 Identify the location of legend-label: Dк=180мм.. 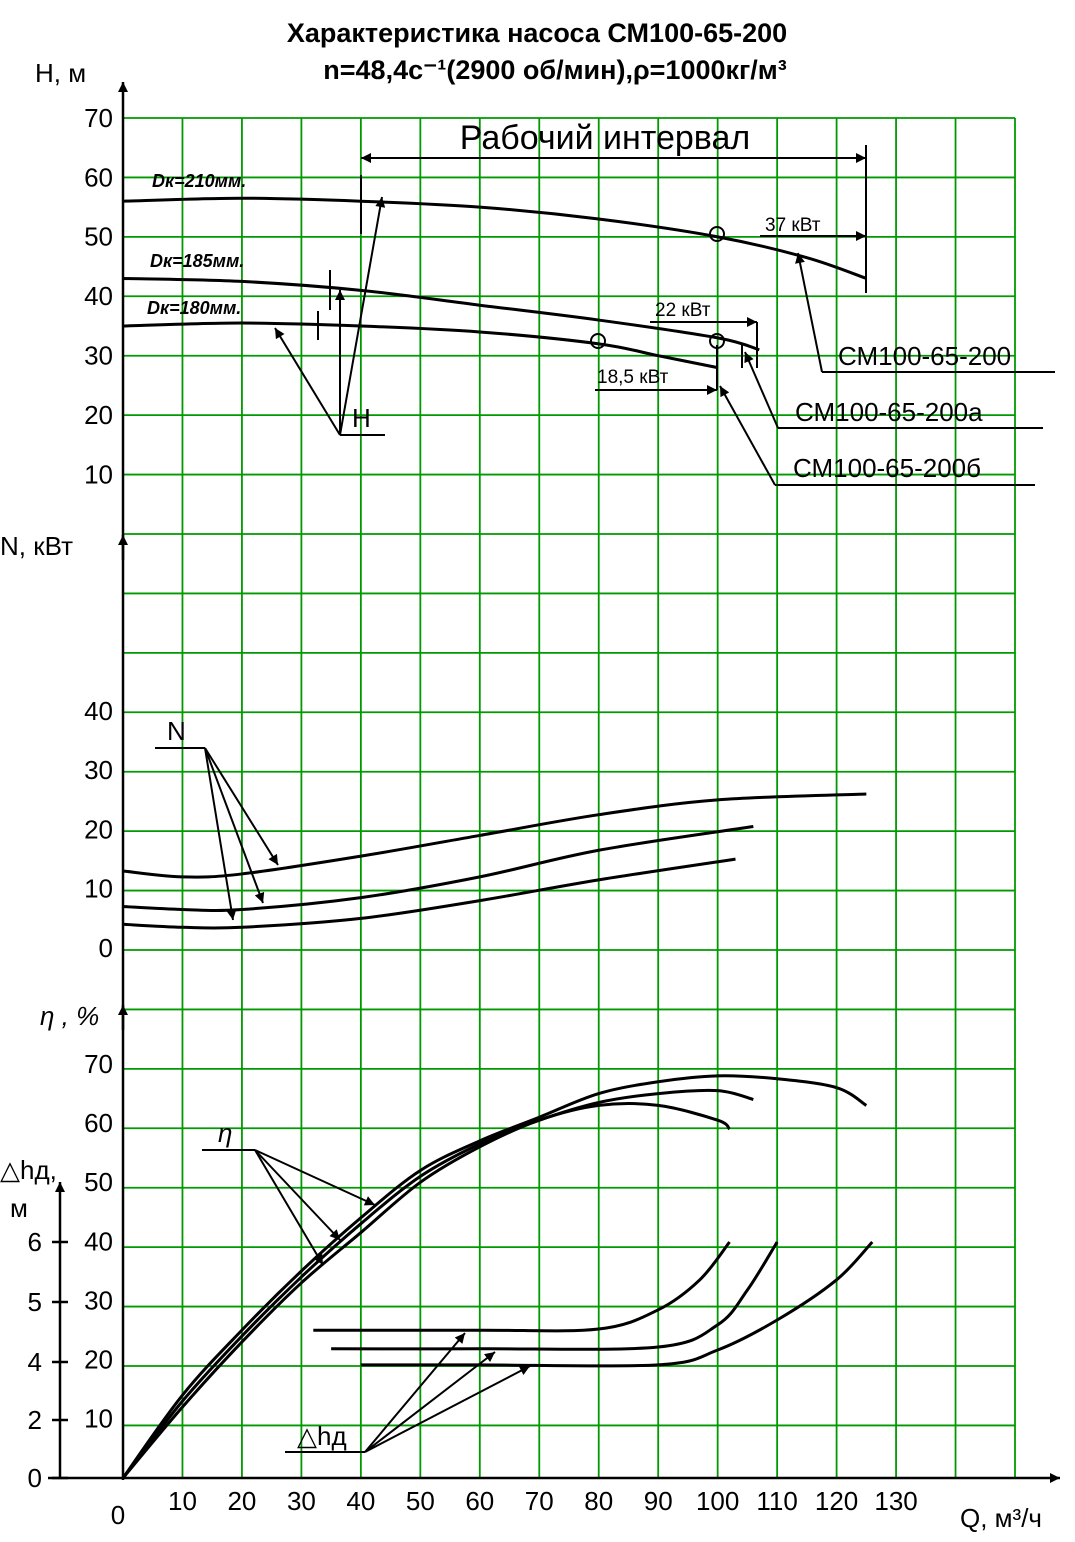
(194, 308).